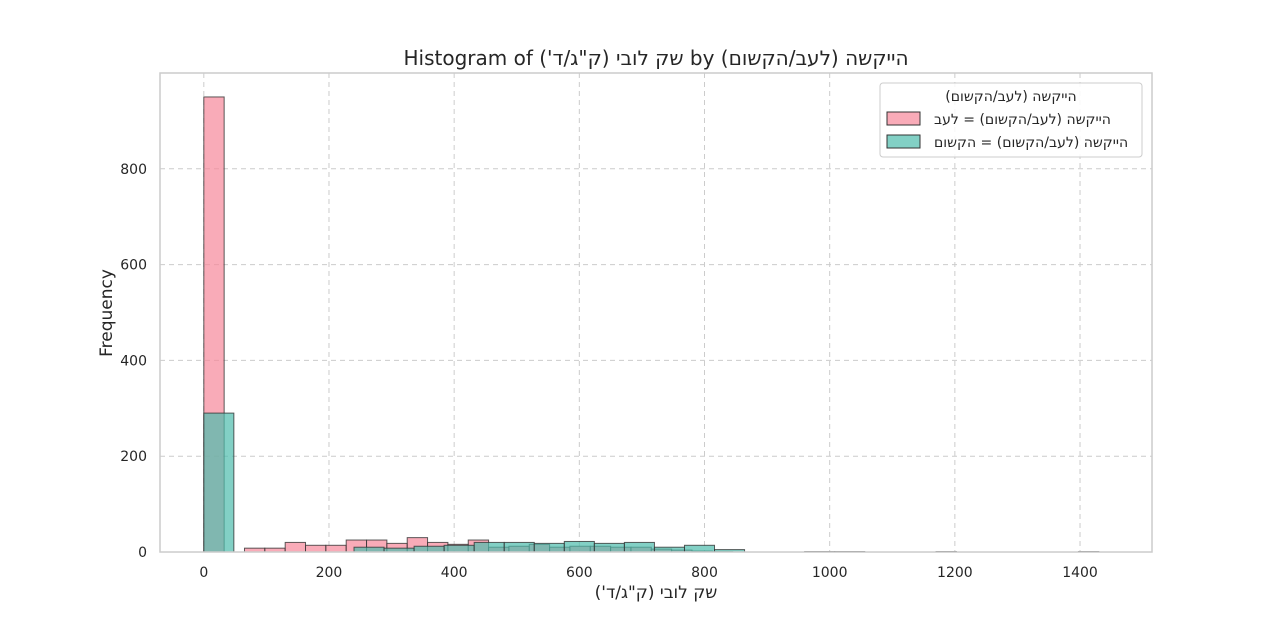 The height and width of the screenshot is (620, 1280). Describe the element at coordinates (329, 573) in the screenshot. I see `x-tick-label: 200` at that location.